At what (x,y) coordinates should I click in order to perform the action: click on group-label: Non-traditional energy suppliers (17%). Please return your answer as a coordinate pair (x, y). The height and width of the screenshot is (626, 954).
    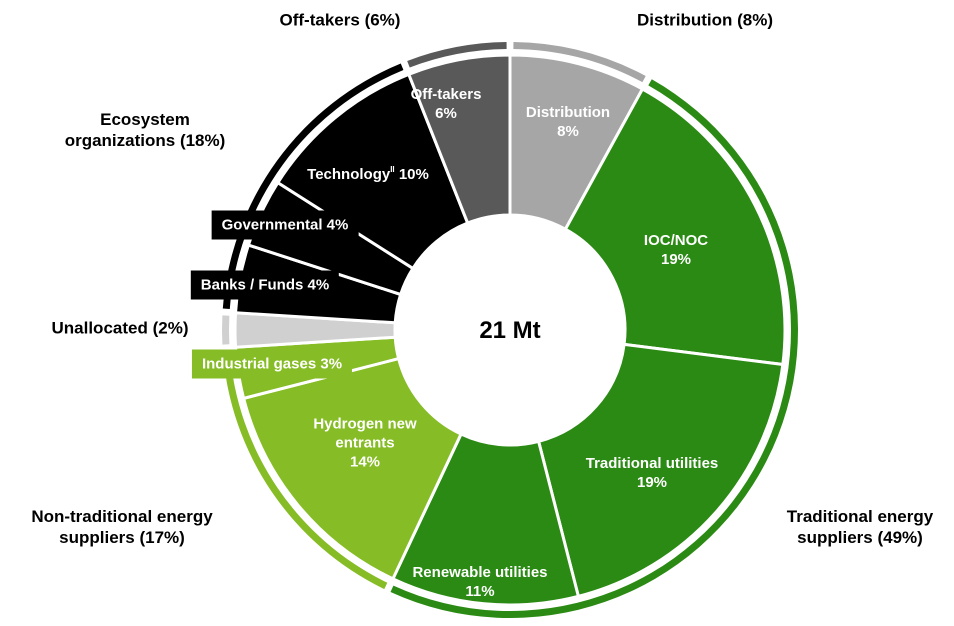
    Looking at the image, I should click on (122, 527).